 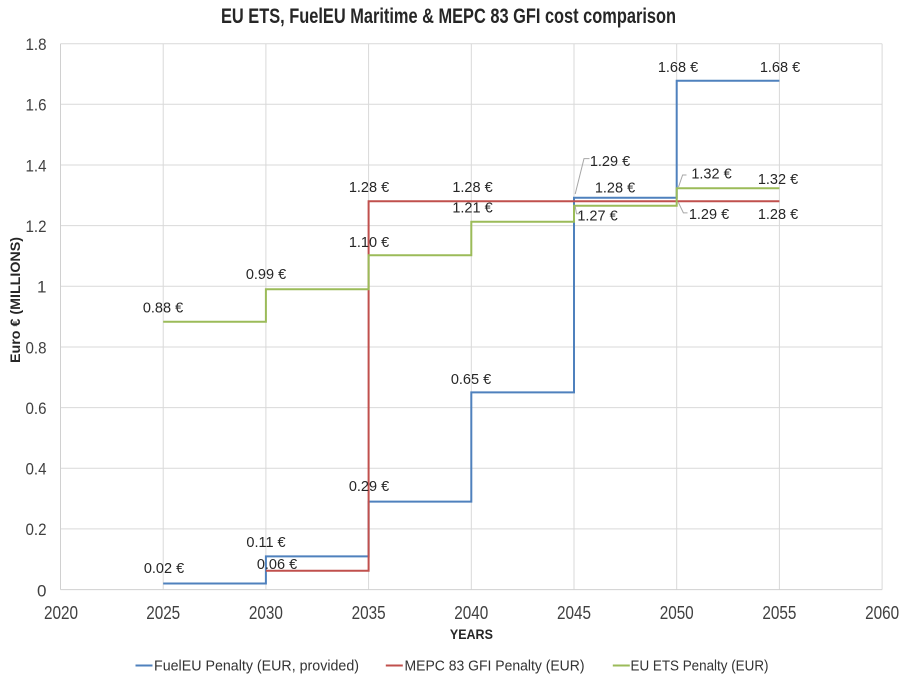 I want to click on svg-text: 0.4, so click(x=36, y=469).